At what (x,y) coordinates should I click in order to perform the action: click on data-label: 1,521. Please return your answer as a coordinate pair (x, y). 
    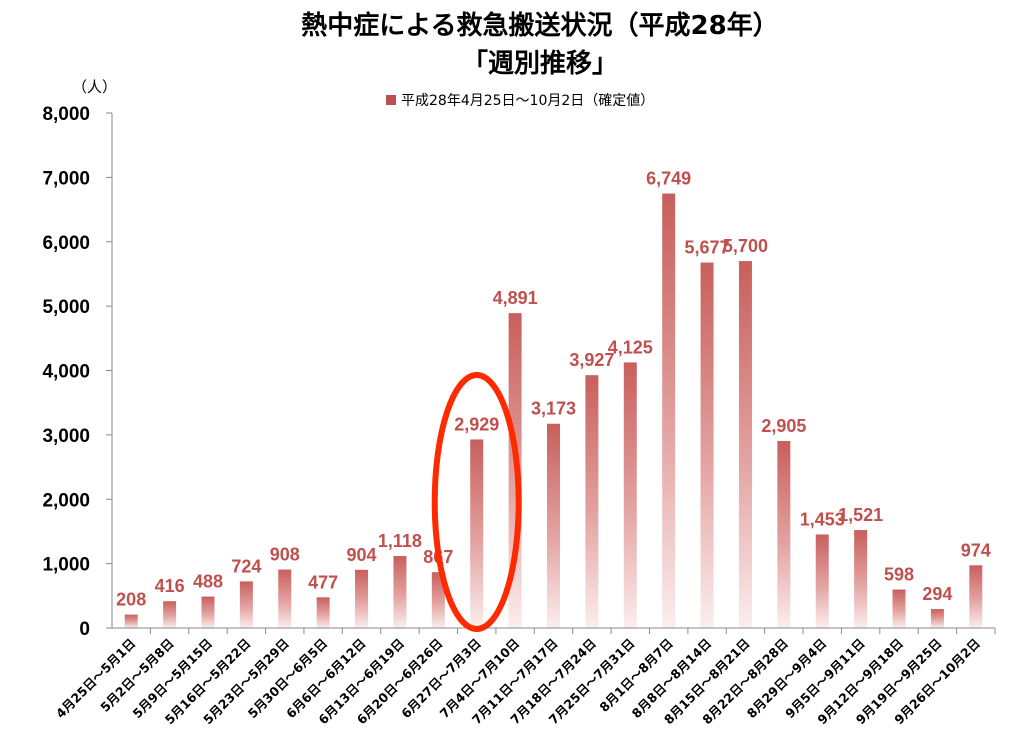
    Looking at the image, I should click on (860, 515).